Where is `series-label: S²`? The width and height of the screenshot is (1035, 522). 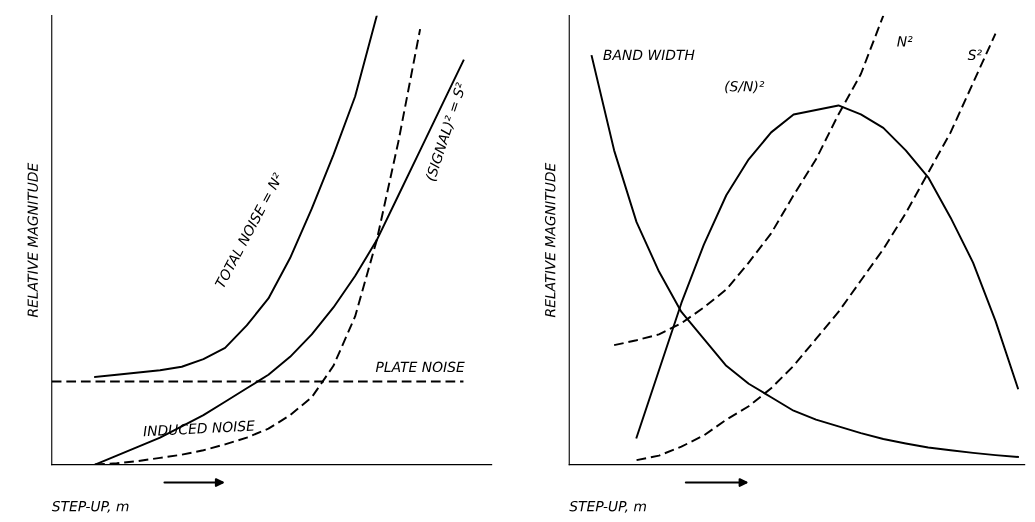
series-label: S² is located at coordinates (974, 55).